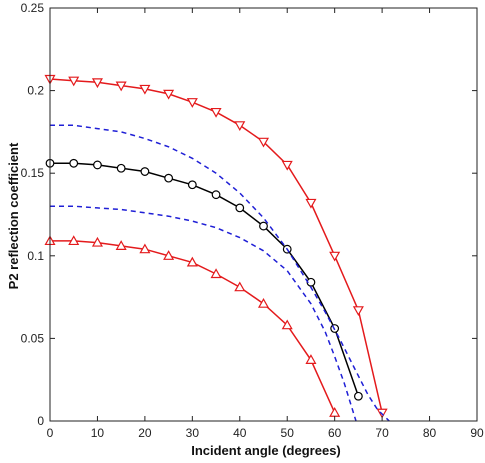 The height and width of the screenshot is (463, 485). Describe the element at coordinates (40, 421) in the screenshot. I see `y-tick-label: 0` at that location.